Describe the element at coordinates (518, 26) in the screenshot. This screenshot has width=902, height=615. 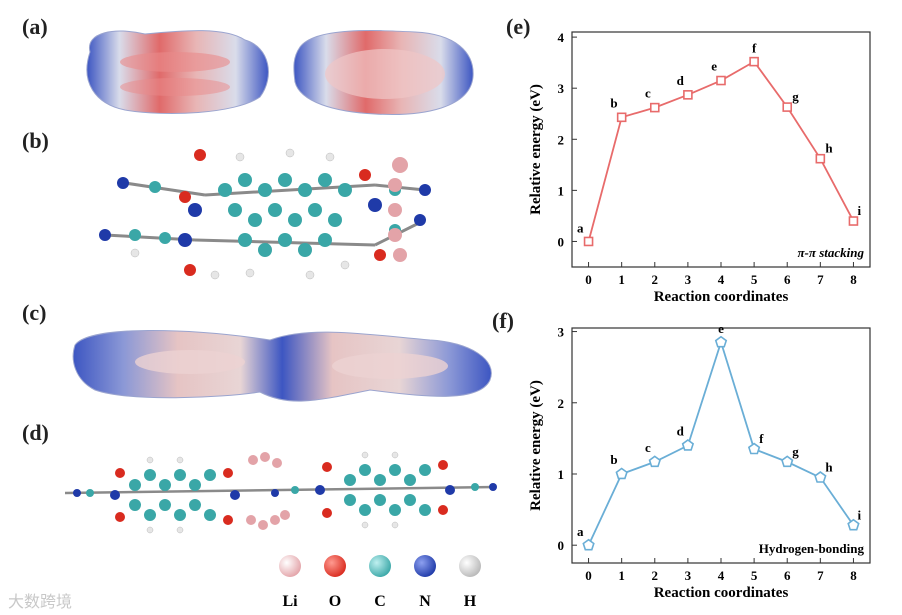
I see `panel-label-e: (e)` at that location.